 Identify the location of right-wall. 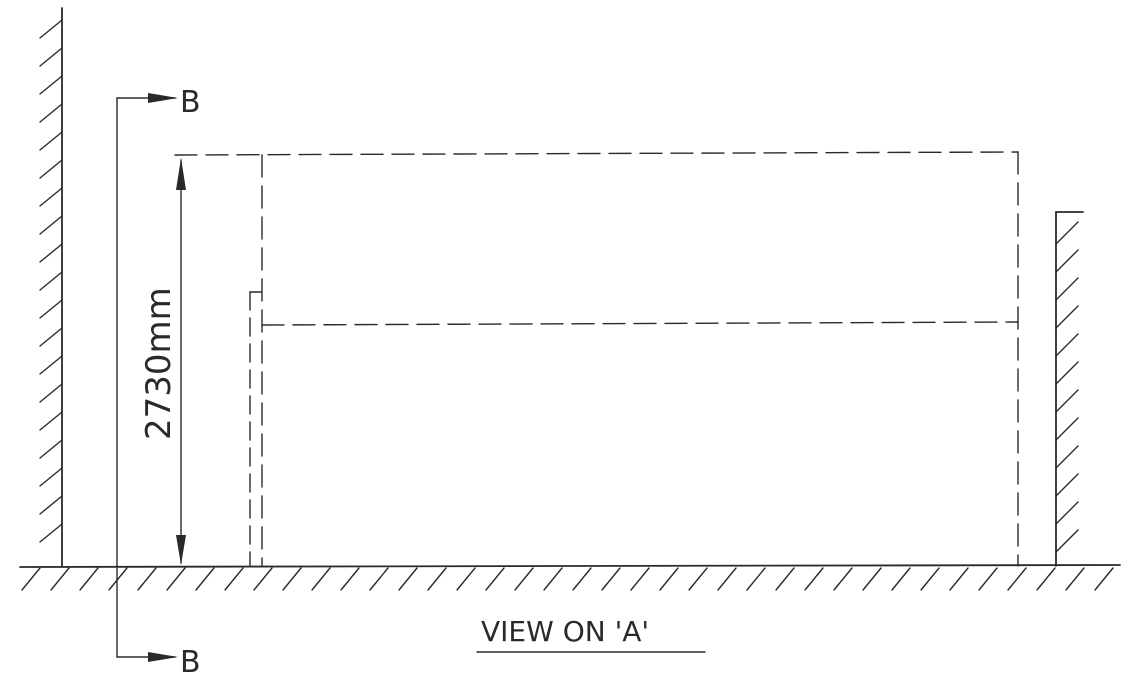
(1069, 389).